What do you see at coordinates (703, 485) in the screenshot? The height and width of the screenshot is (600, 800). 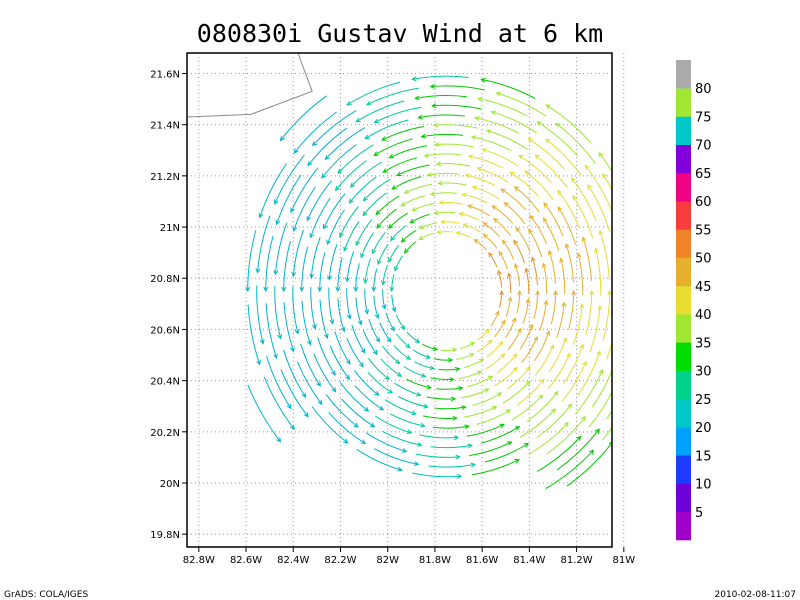 I see `colorbar-label: 10` at bounding box center [703, 485].